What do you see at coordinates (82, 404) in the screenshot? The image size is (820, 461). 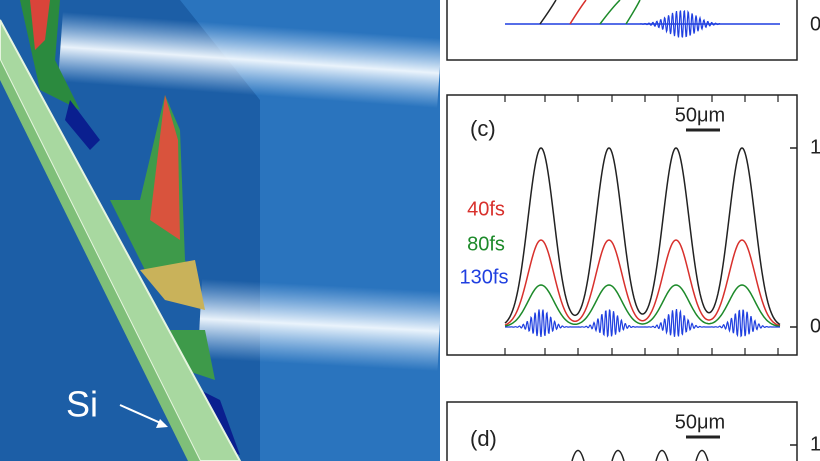 I see `material-label: Si` at bounding box center [82, 404].